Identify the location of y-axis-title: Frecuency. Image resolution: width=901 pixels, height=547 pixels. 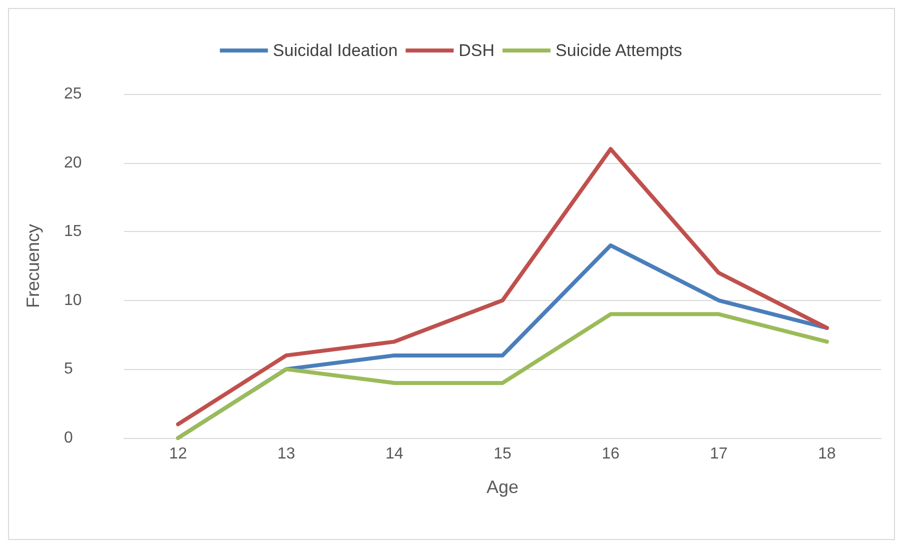
(33, 266).